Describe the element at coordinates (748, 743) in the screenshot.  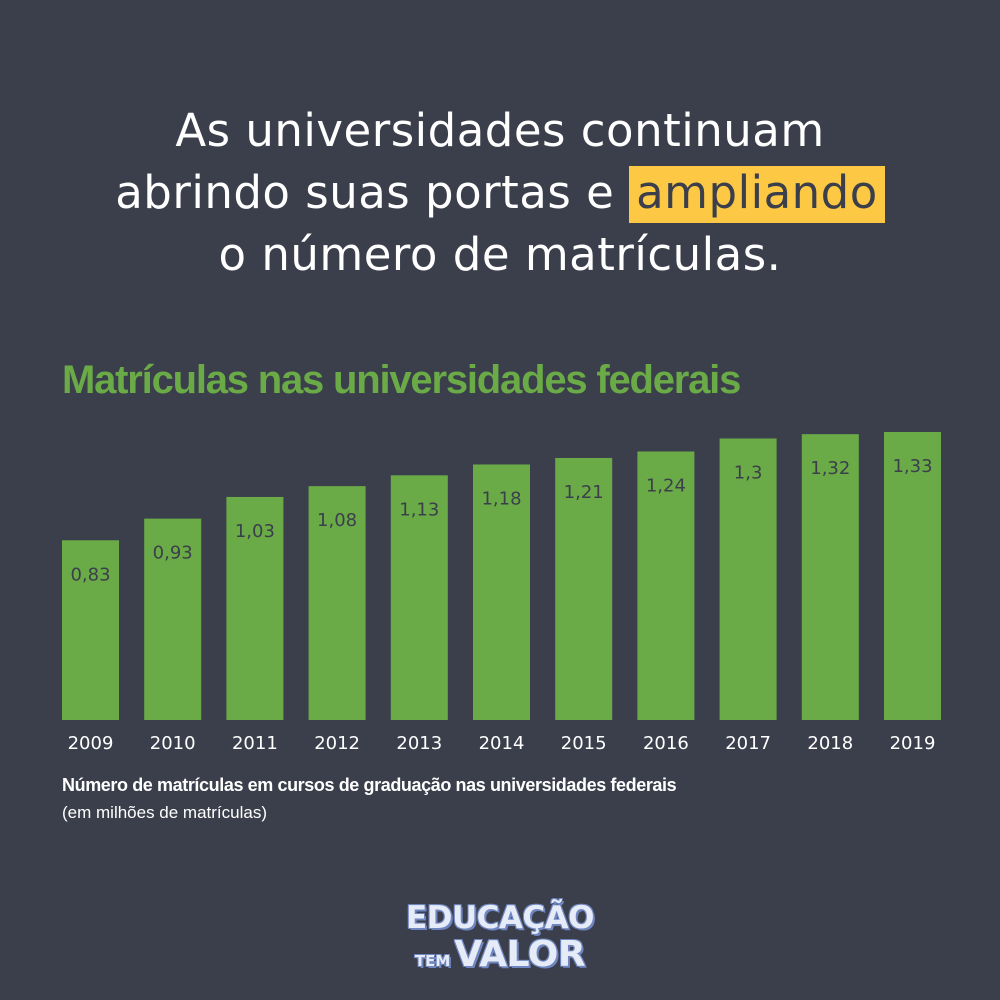
I see `x-tick-label-2017: 2017` at that location.